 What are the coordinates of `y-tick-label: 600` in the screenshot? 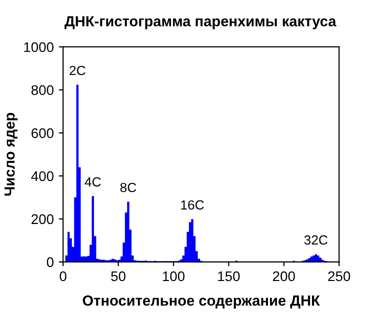 It's located at (43, 133).